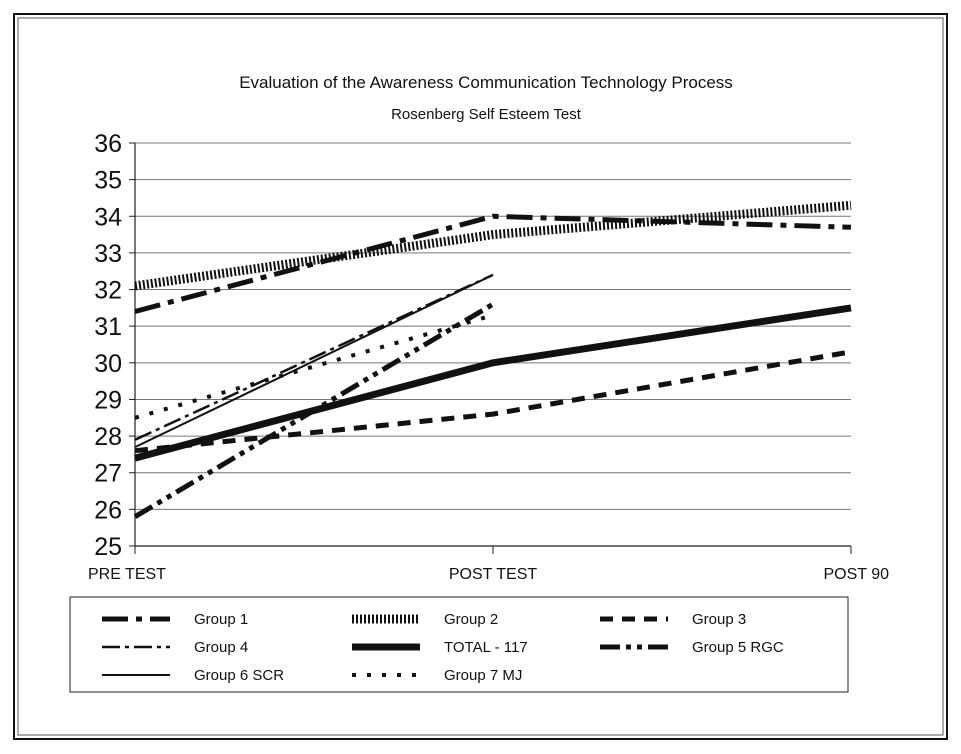 The image size is (961, 754). Describe the element at coordinates (738, 647) in the screenshot. I see `legend-label-6: Group 5 RGC` at that location.